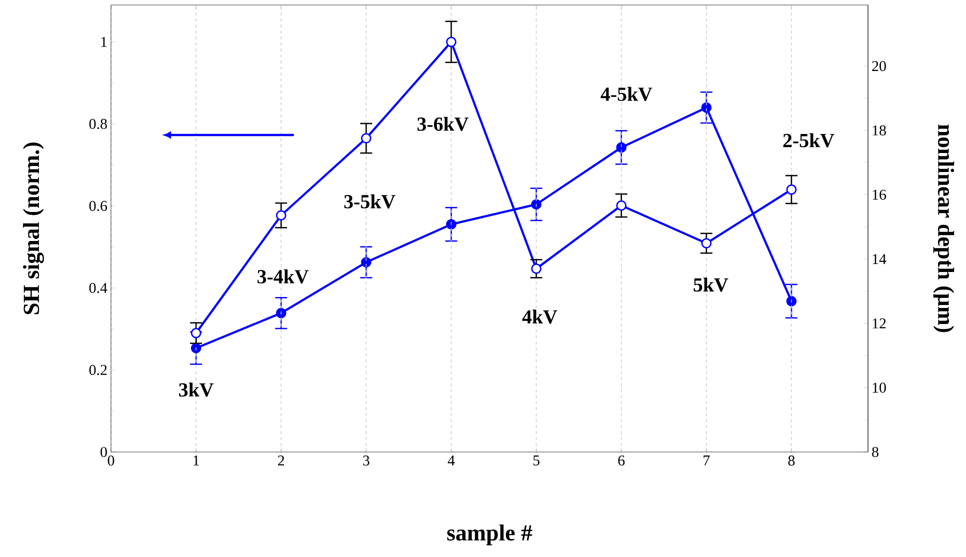 This screenshot has height=557, width=966. I want to click on y-tick-label: 0.2, so click(98, 370).